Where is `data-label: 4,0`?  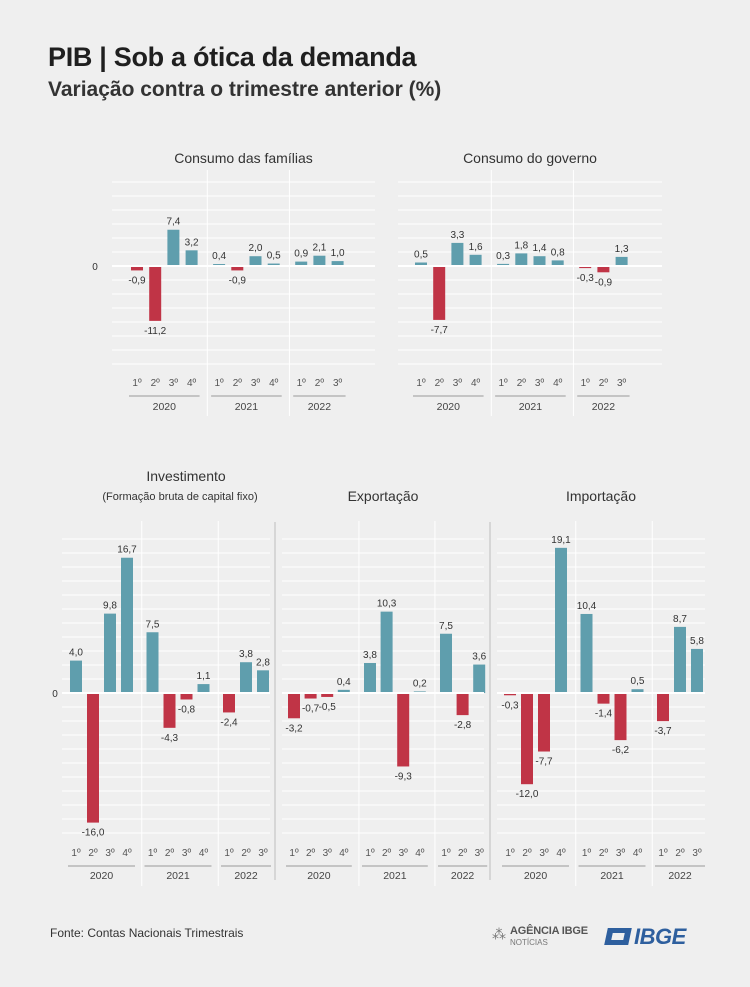
data-label: 4,0 is located at coordinates (76, 653).